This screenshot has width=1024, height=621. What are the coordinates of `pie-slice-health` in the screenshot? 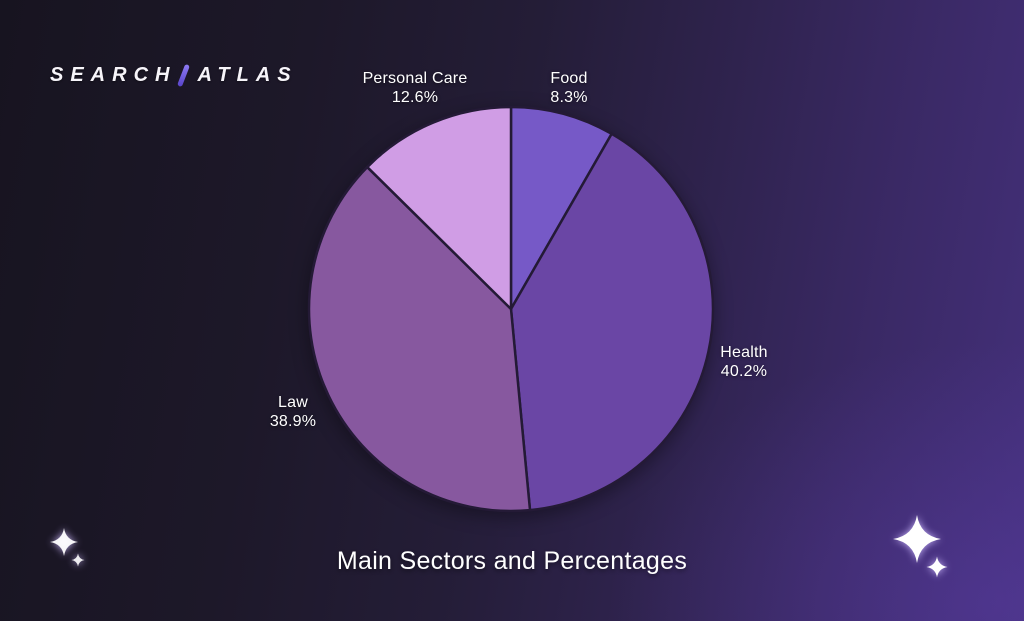 It's located at (612, 322).